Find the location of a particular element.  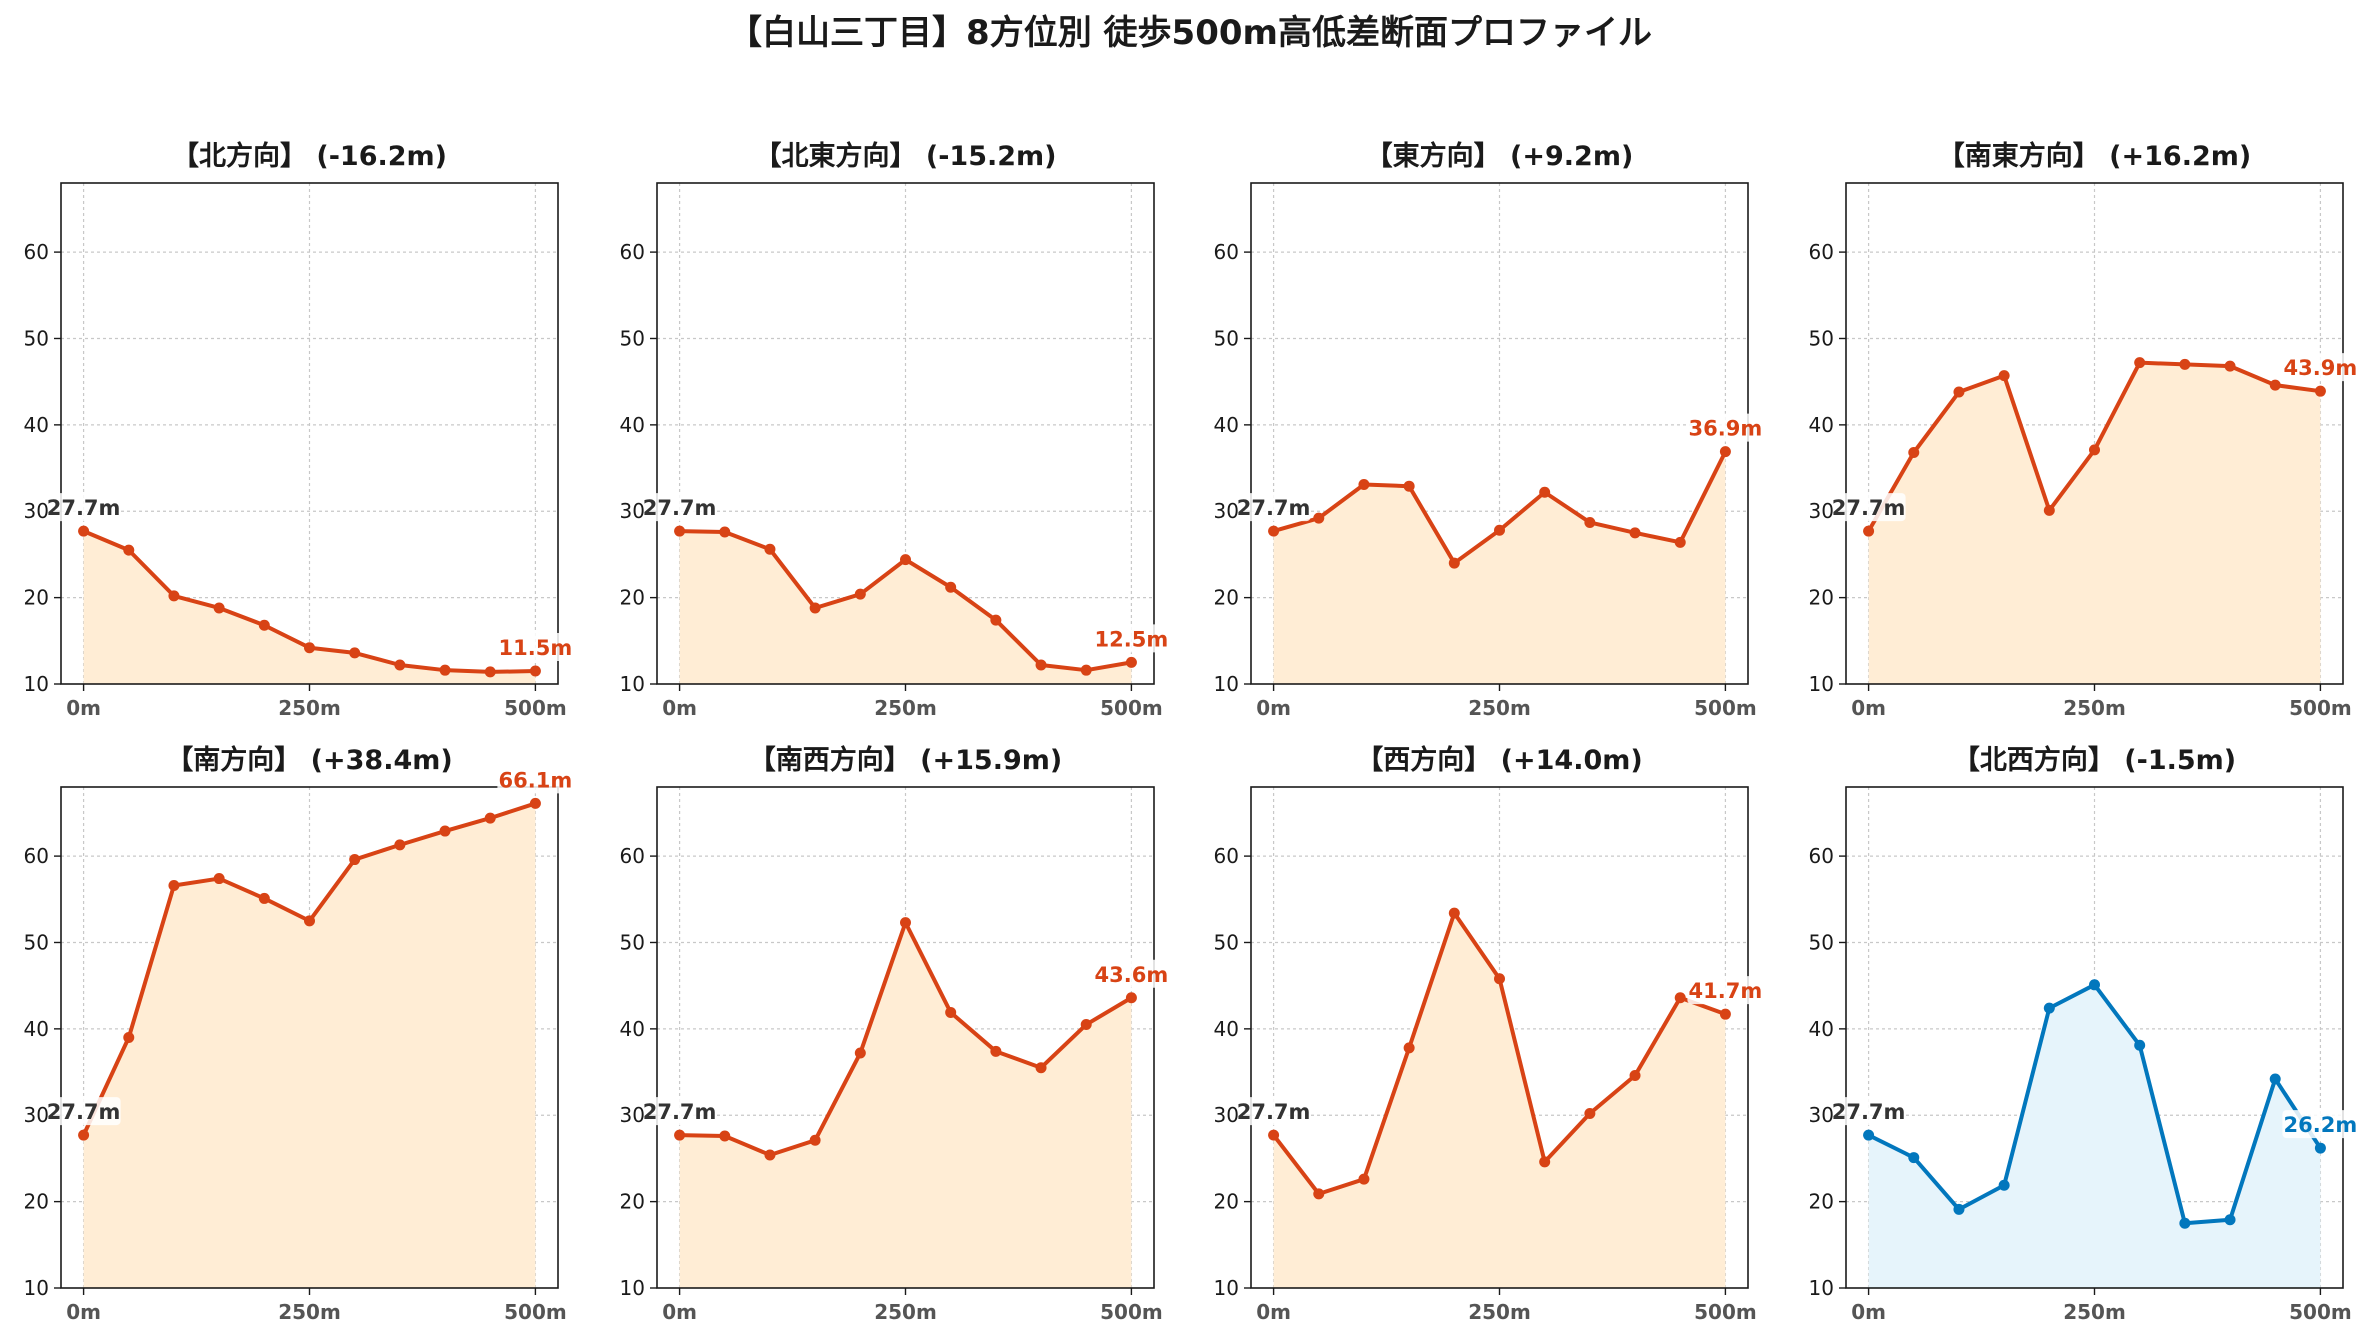

end-label: 26.2m is located at coordinates (2321, 1125).